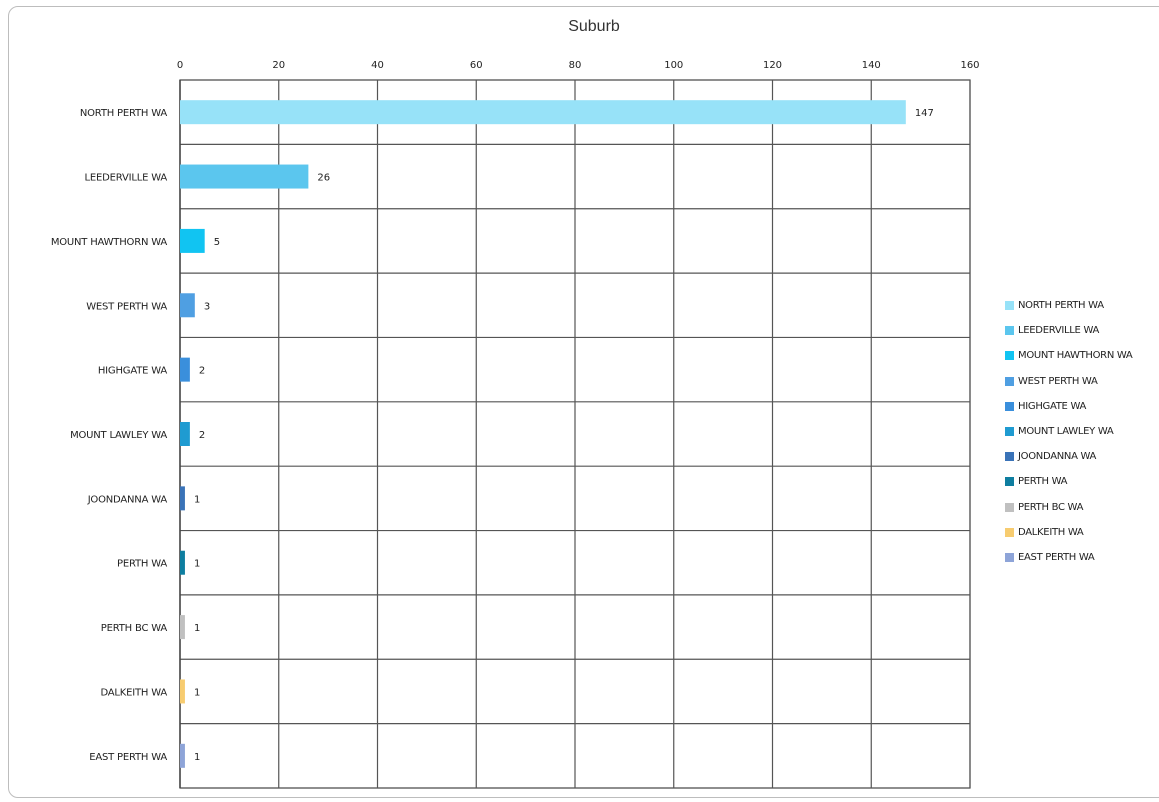 This screenshot has width=1159, height=802. What do you see at coordinates (476, 65) in the screenshot?
I see `x-tick-label: 60` at bounding box center [476, 65].